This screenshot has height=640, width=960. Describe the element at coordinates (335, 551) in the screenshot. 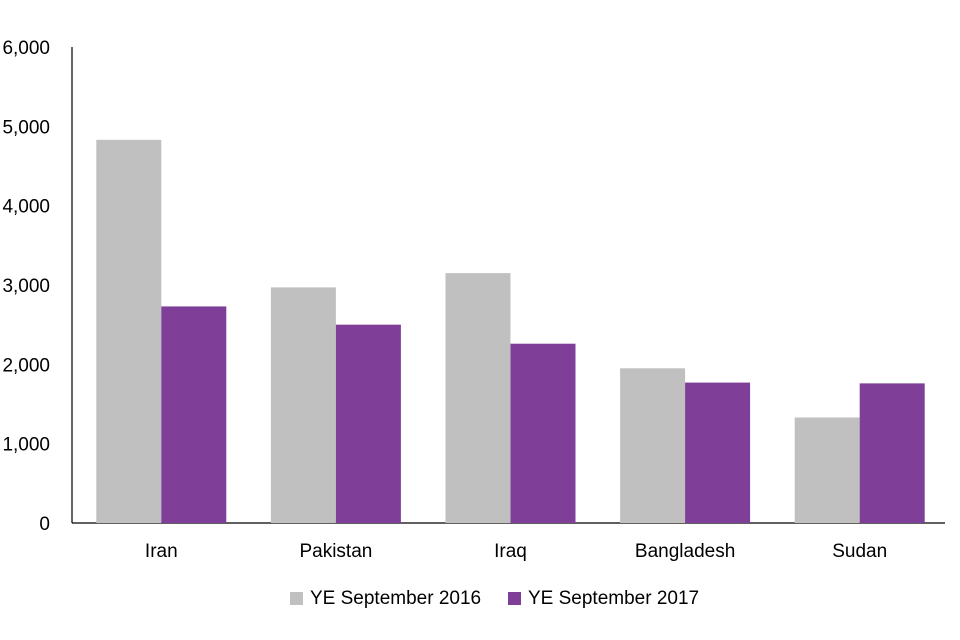

I see `x-category-label: Pakistan` at that location.